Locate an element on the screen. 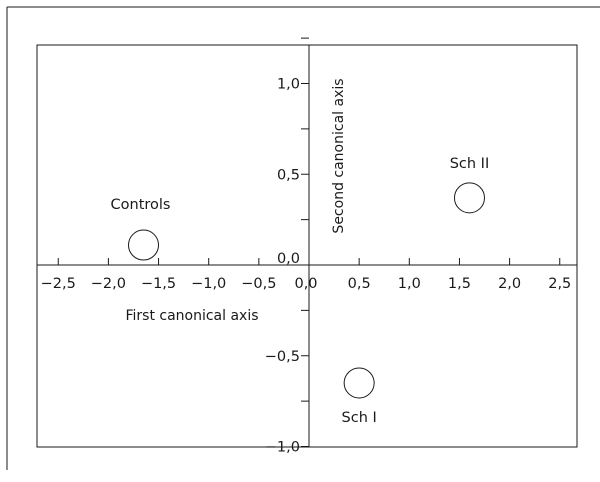 Image resolution: width=600 pixels, height=482 pixels. x-tick-label: 1,0 is located at coordinates (409, 284).